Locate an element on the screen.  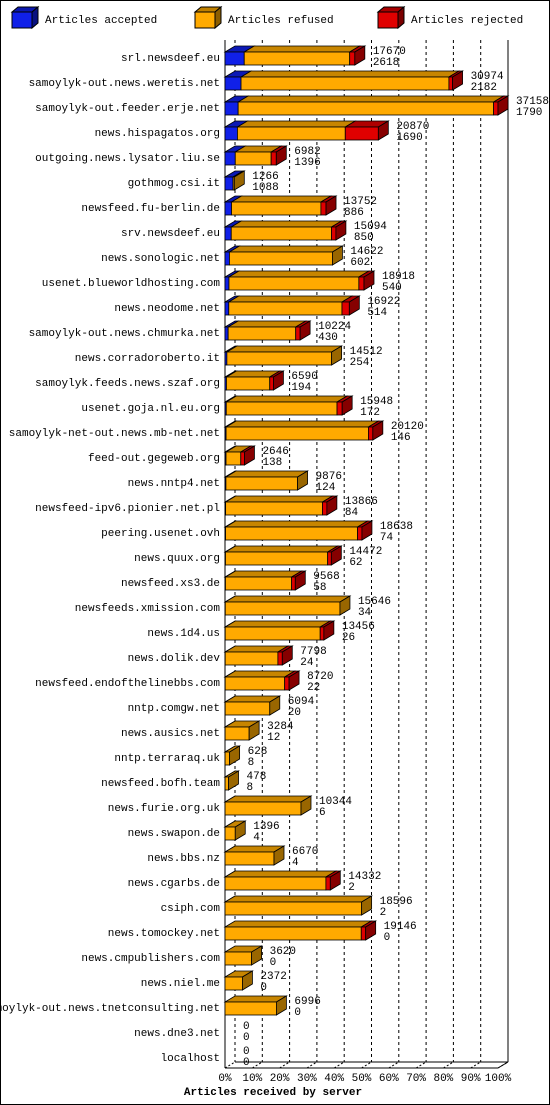
y-tick-label: localhost is located at coordinates (190, 1059).